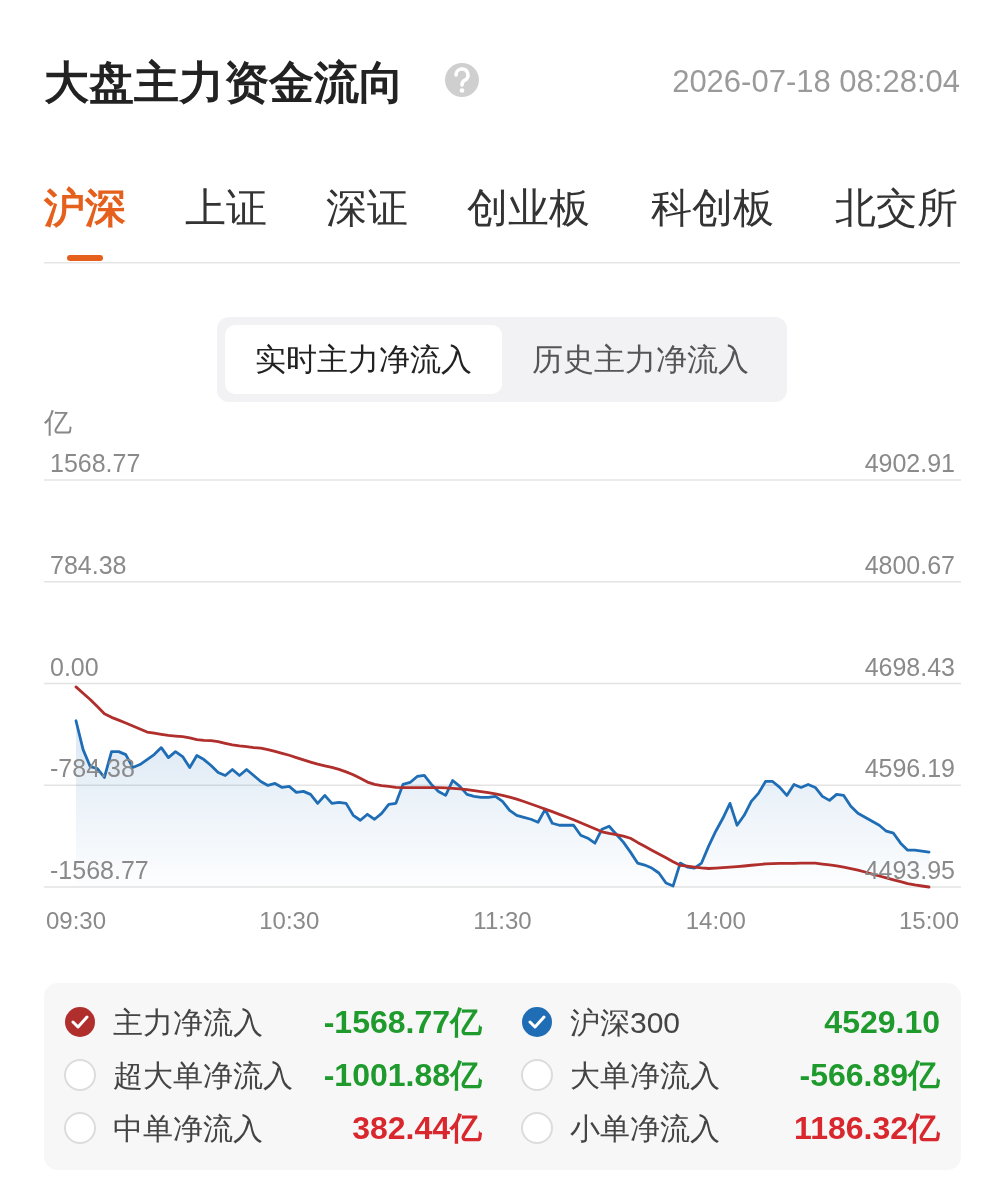 Image resolution: width=989 pixels, height=1200 pixels. I want to click on y-tick-label: 0.00, so click(74, 666).